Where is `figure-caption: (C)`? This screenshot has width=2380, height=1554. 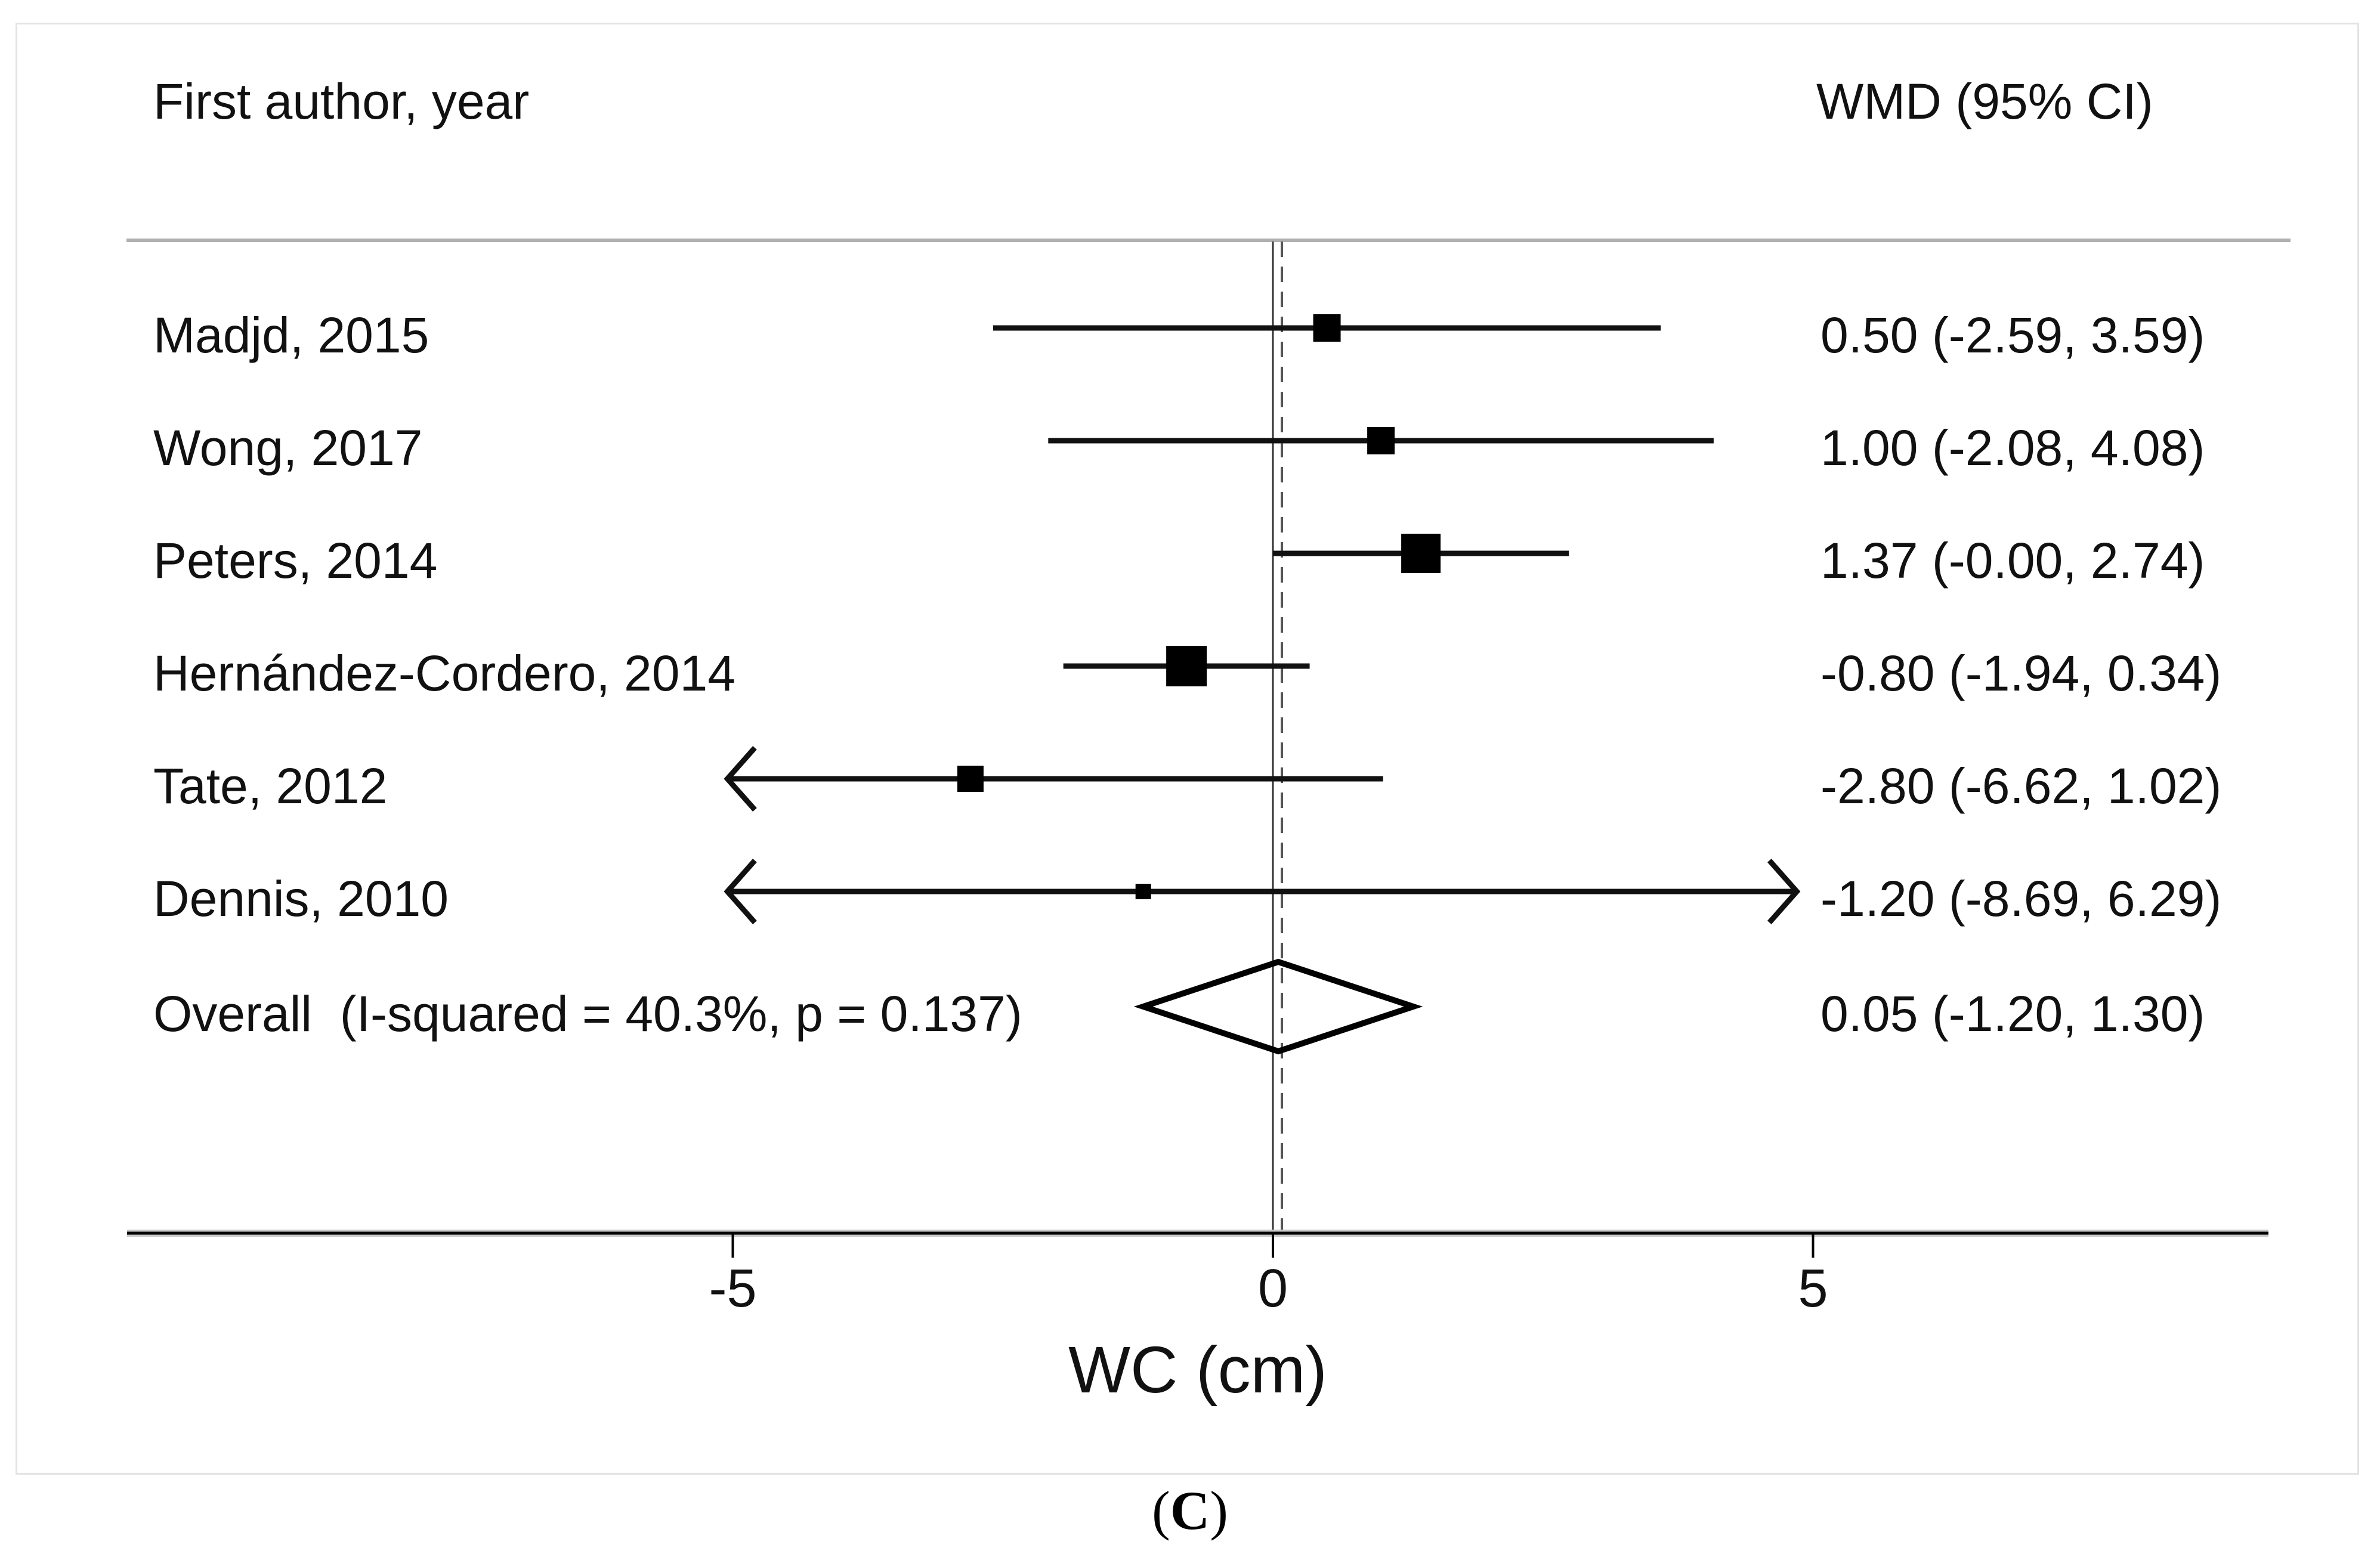
figure-caption: (C) is located at coordinates (1190, 1510).